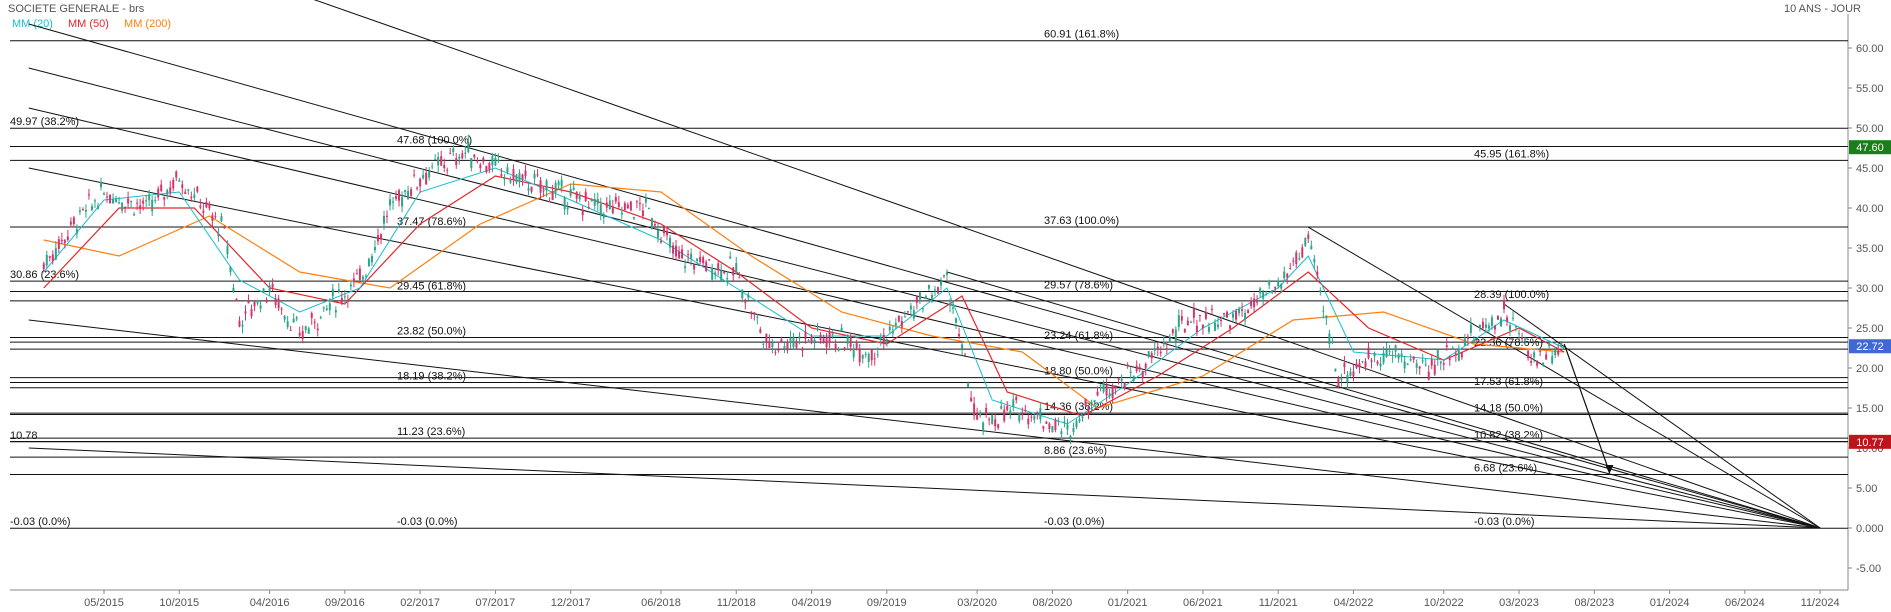  Describe the element at coordinates (1870, 347) in the screenshot. I see `price-badge-label: 22.72` at that location.